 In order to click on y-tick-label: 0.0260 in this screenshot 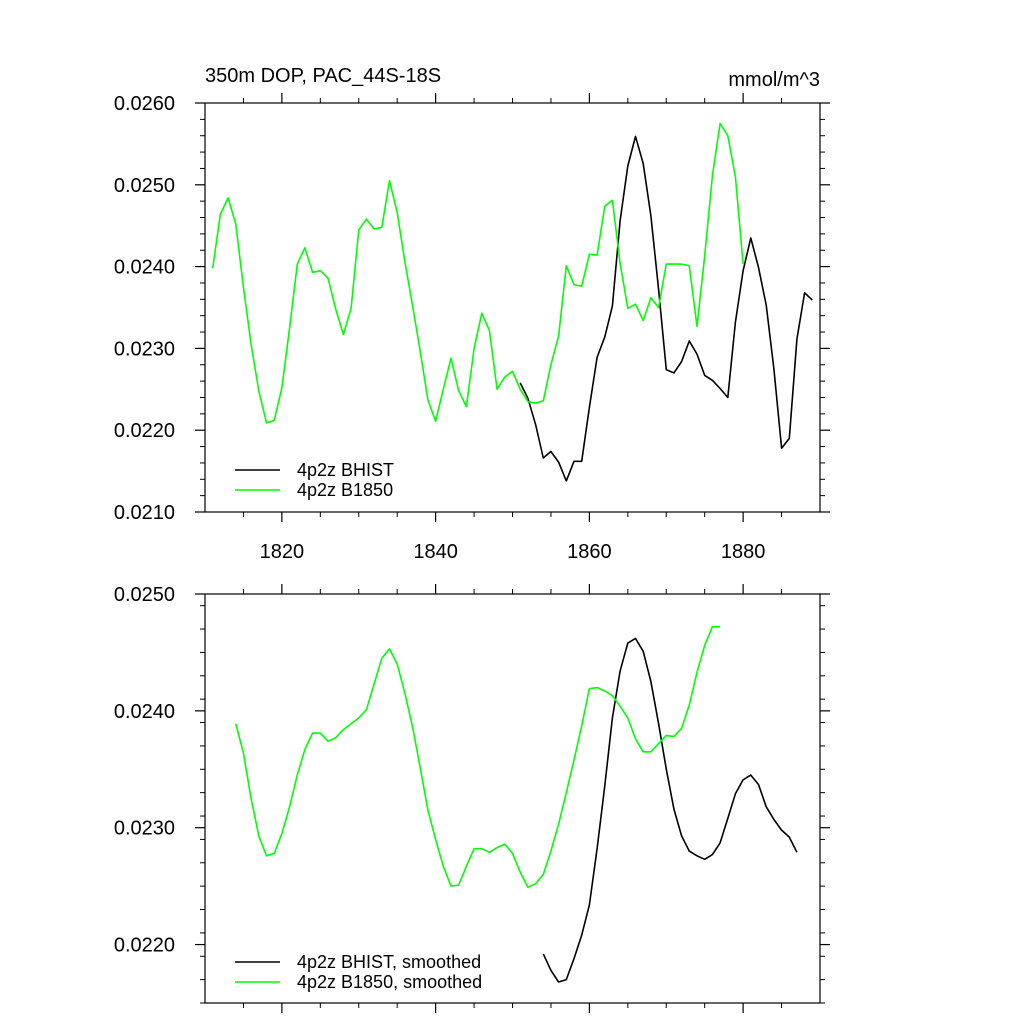, I will do `click(144, 104)`.